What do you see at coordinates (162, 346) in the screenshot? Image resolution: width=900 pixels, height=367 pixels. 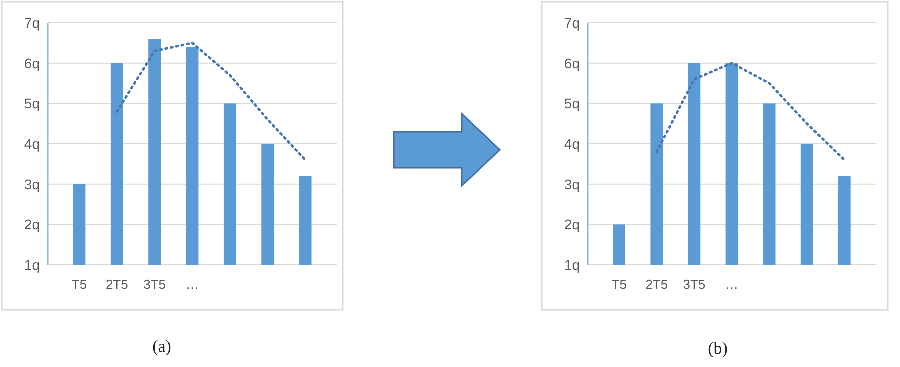 I see `text: (a)` at bounding box center [162, 346].